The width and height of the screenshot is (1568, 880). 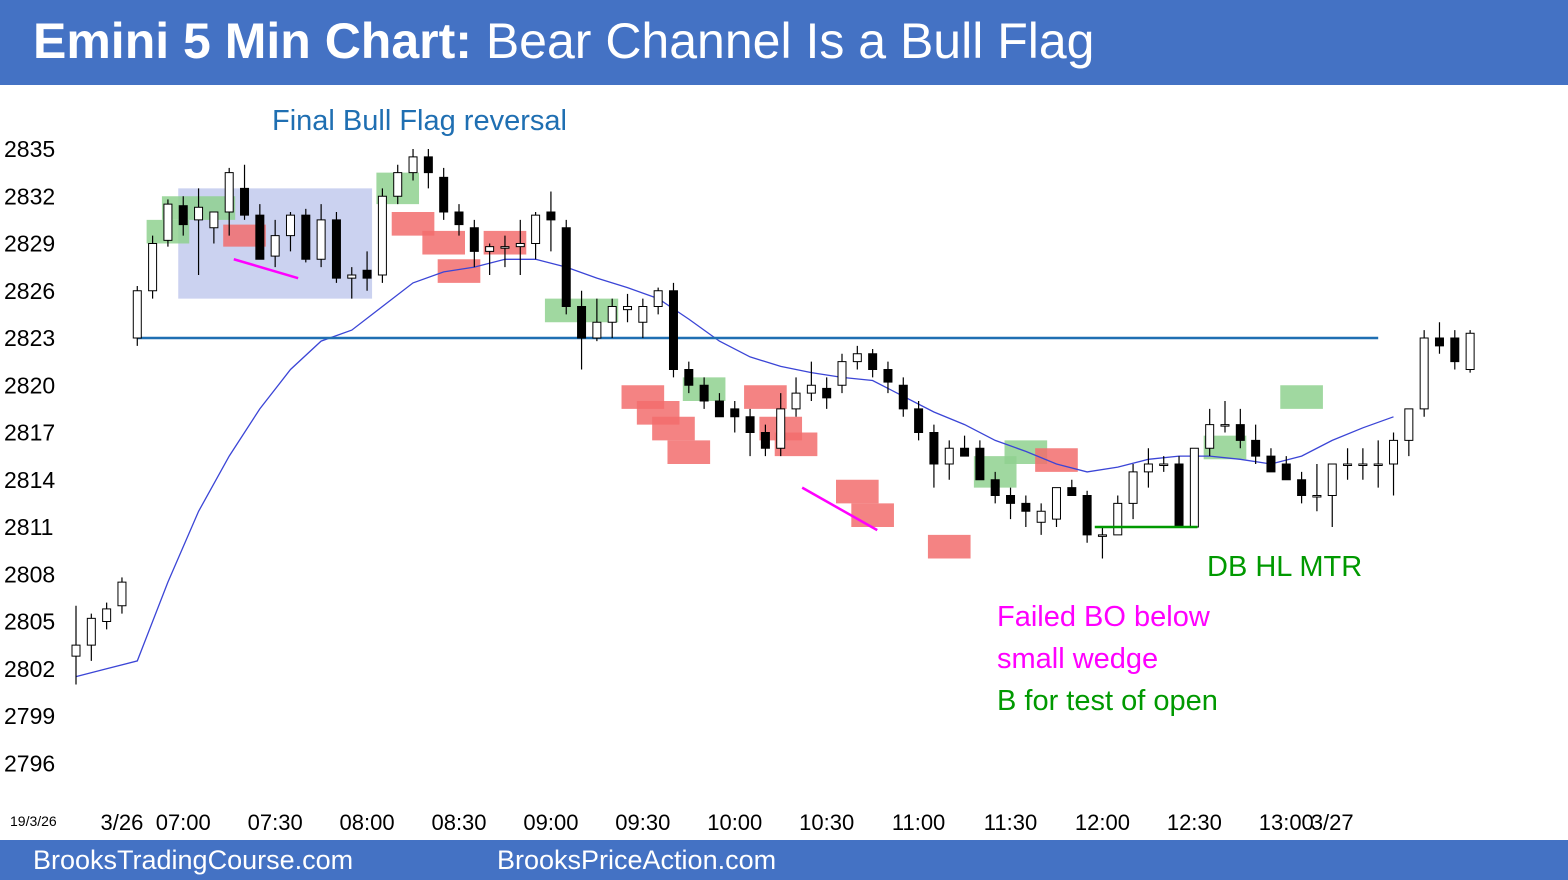 What do you see at coordinates (1332, 822) in the screenshot?
I see `x-tick-label: 3/27` at bounding box center [1332, 822].